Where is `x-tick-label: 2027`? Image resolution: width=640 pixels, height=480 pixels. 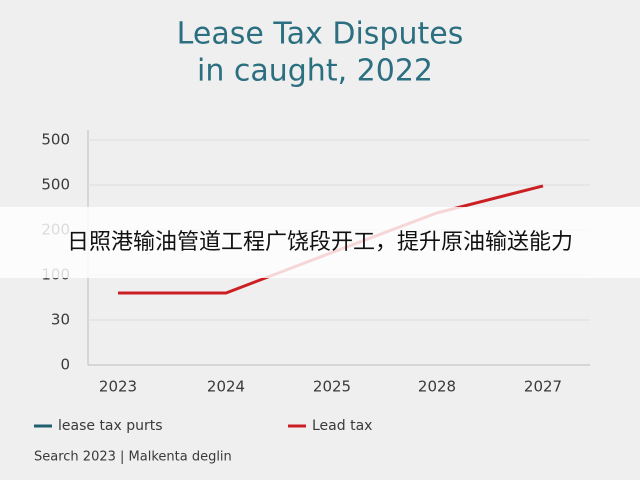 x-tick-label: 2027 is located at coordinates (543, 387).